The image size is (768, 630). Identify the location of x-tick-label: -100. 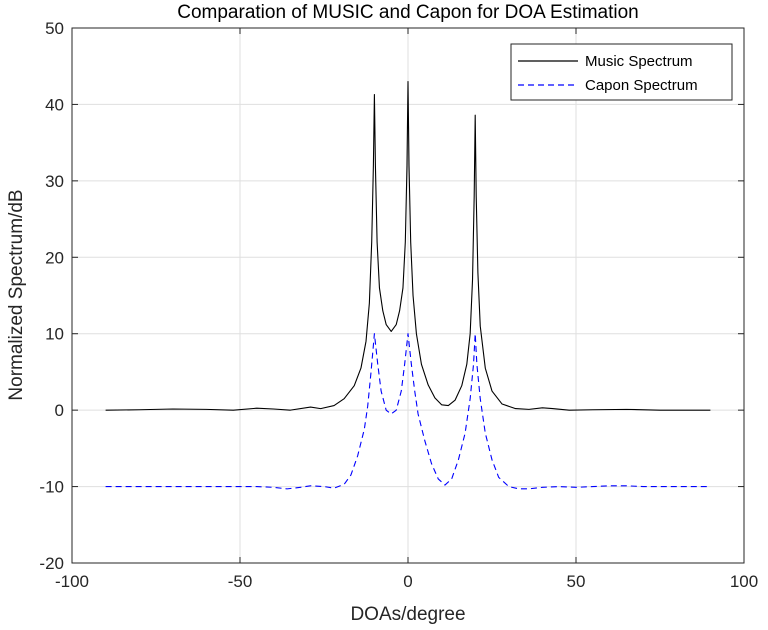
(72, 581).